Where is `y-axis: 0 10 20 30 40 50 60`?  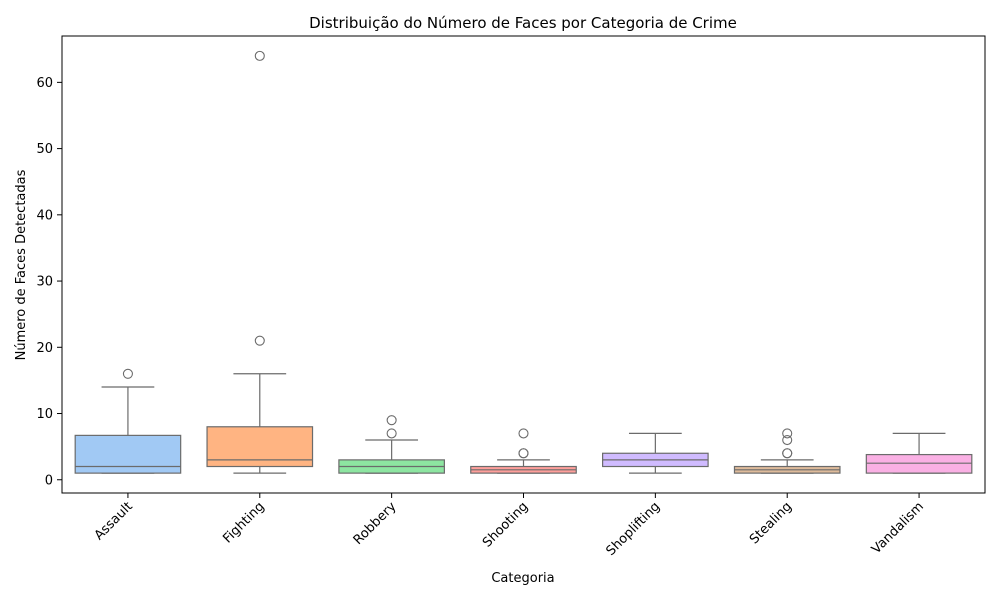 y-axis: 0 10 20 30 40 50 60 is located at coordinates (49, 282).